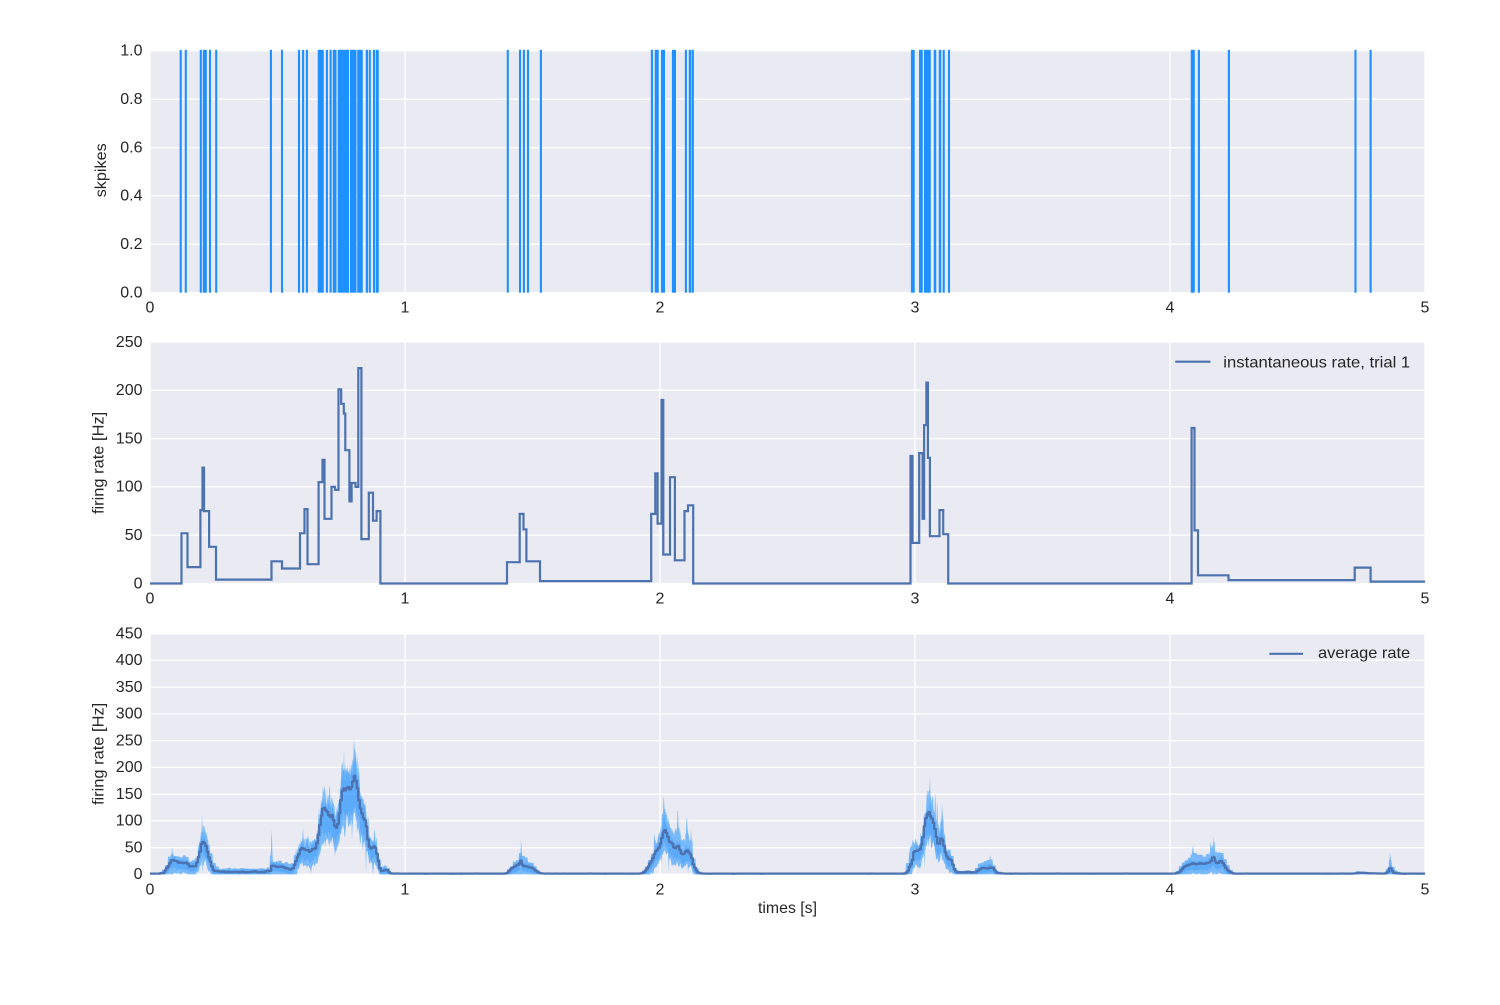  What do you see at coordinates (131, 51) in the screenshot?
I see `svg-text: 1.0` at bounding box center [131, 51].